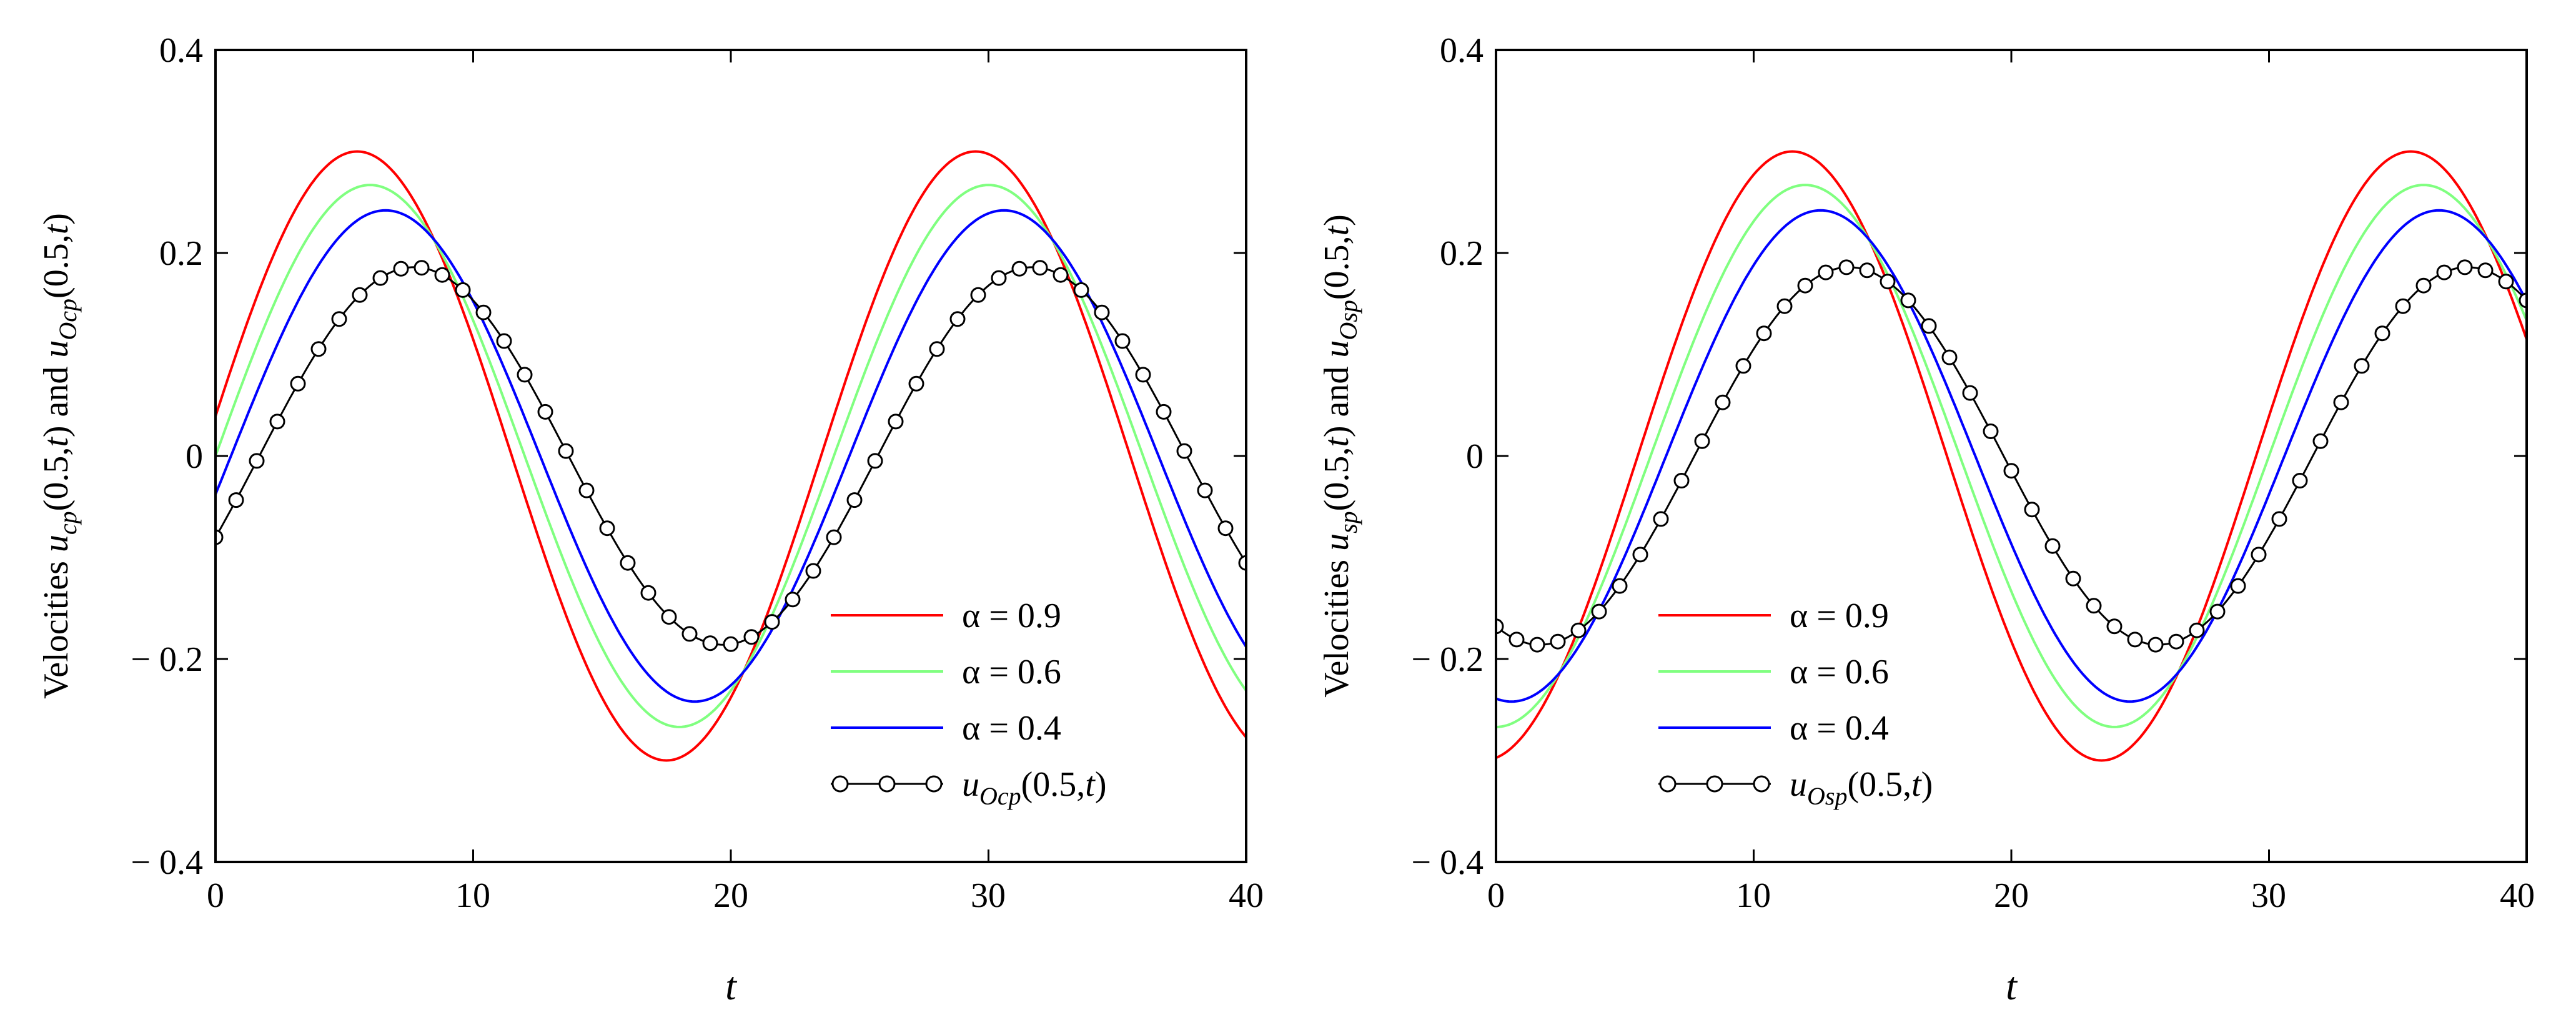 This screenshot has width=2576, height=1030. What do you see at coordinates (194, 456) in the screenshot?
I see `y-tick-label: 0` at bounding box center [194, 456].